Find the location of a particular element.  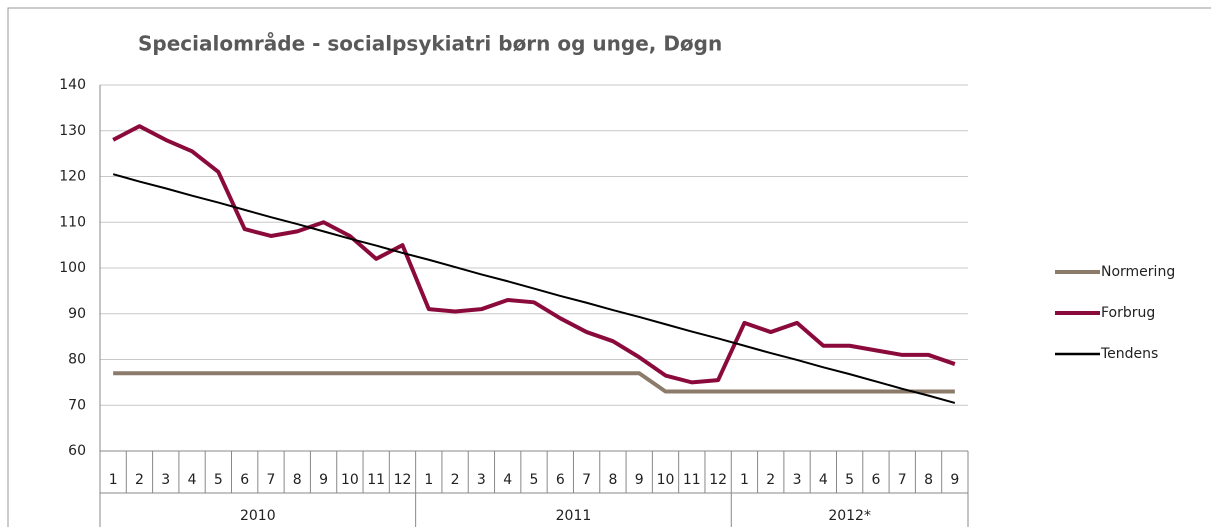

series-line is located at coordinates (534, 382).